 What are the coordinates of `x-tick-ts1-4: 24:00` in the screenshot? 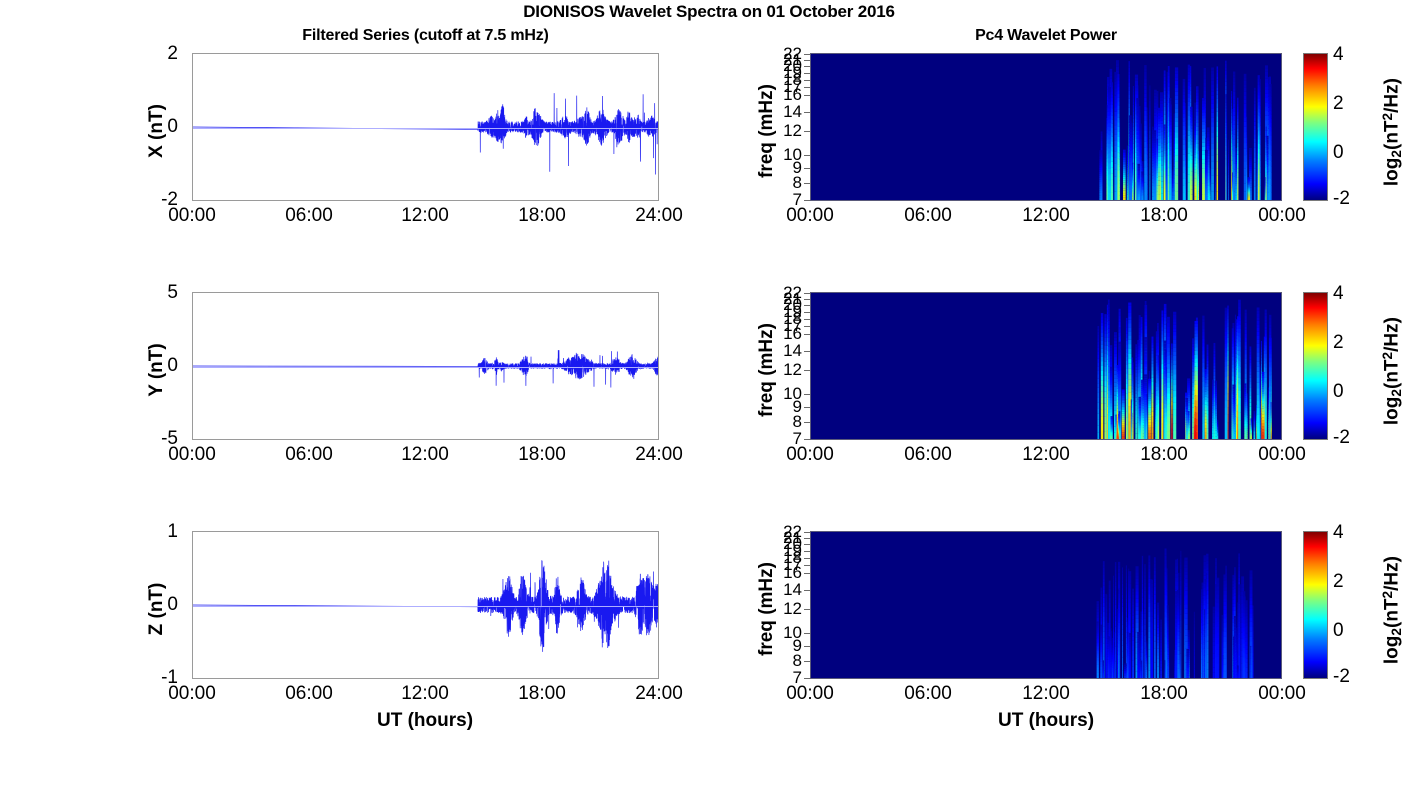 It's located at (659, 454).